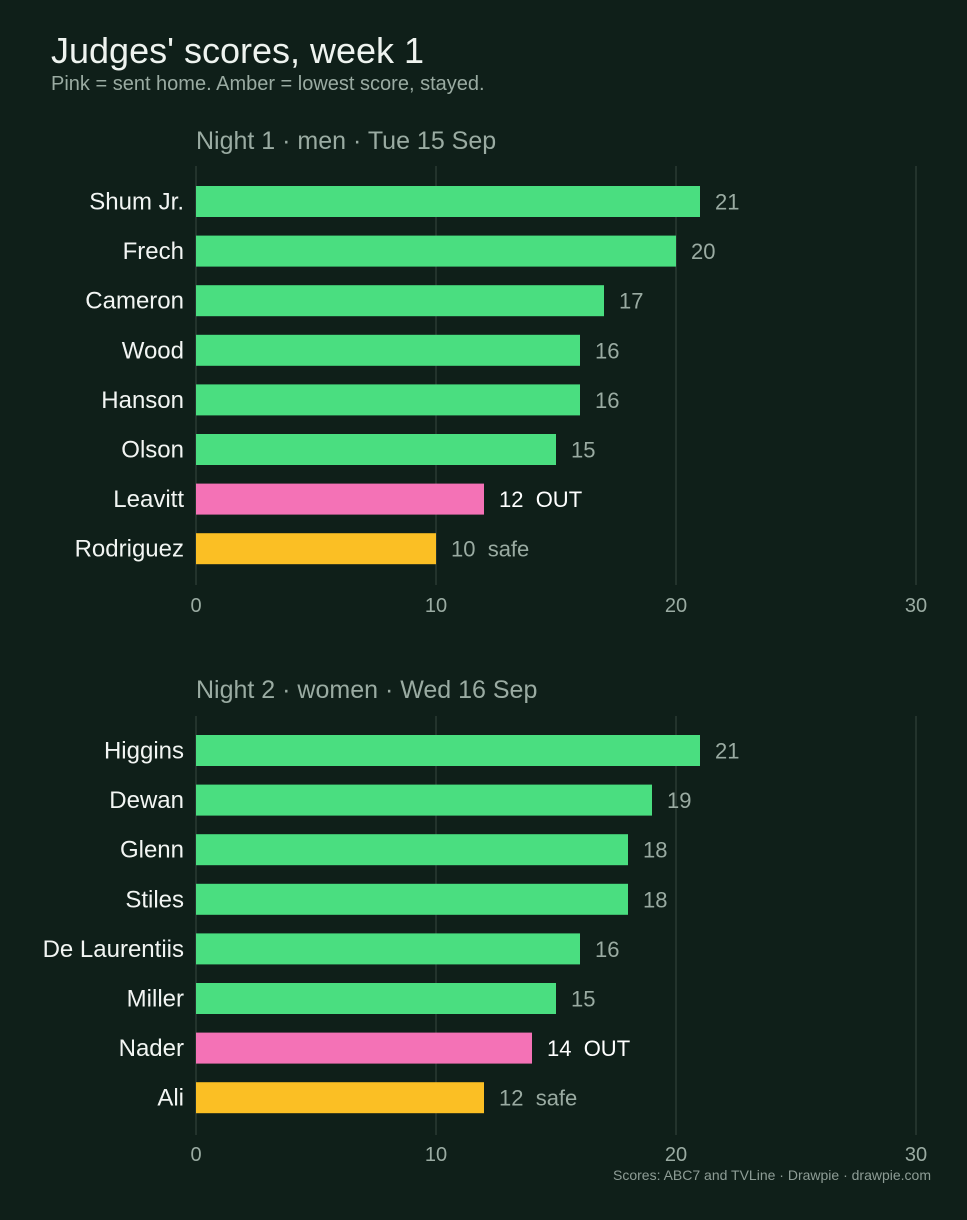 This screenshot has width=967, height=1220. Describe the element at coordinates (679, 800) in the screenshot. I see `value-label: 19` at that location.